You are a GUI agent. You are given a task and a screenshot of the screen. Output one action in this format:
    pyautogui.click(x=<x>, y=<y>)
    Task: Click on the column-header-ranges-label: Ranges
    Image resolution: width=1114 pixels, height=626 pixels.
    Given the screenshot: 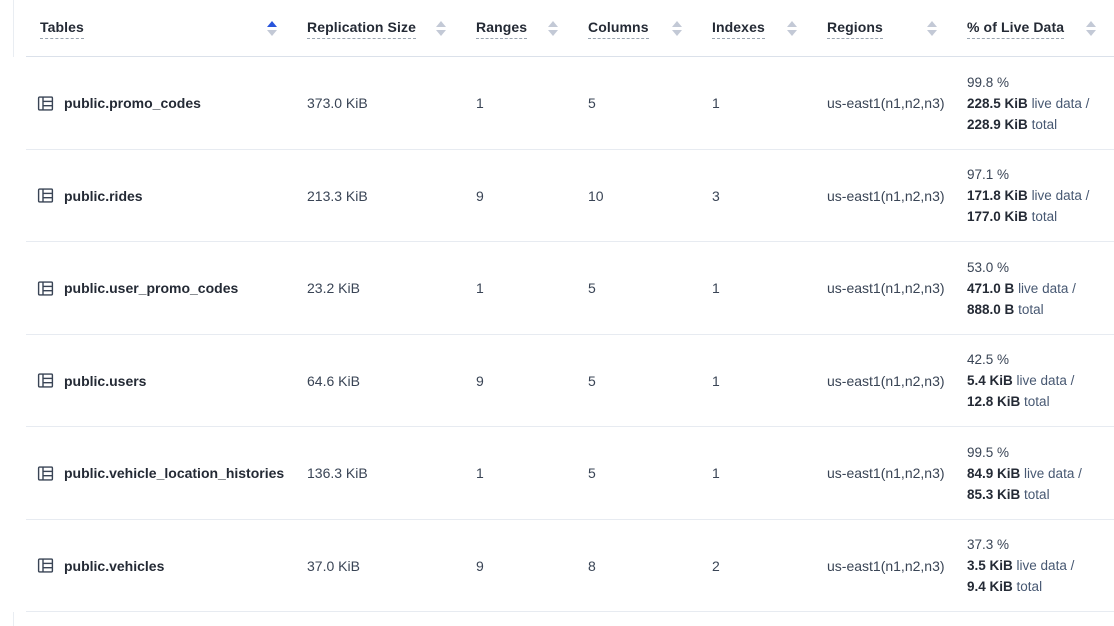 What is the action you would take?
    pyautogui.click(x=502, y=29)
    